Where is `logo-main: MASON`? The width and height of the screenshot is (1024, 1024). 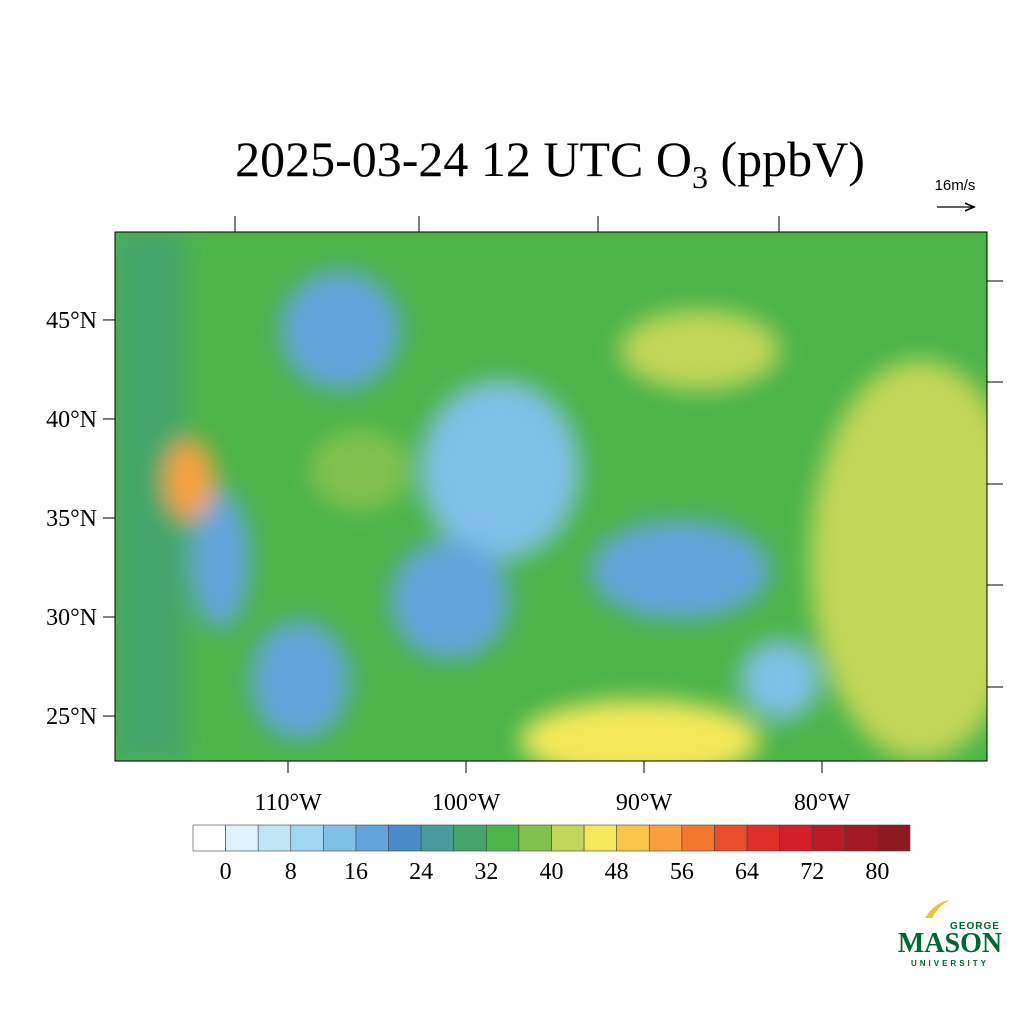 logo-main: MASON is located at coordinates (950, 943).